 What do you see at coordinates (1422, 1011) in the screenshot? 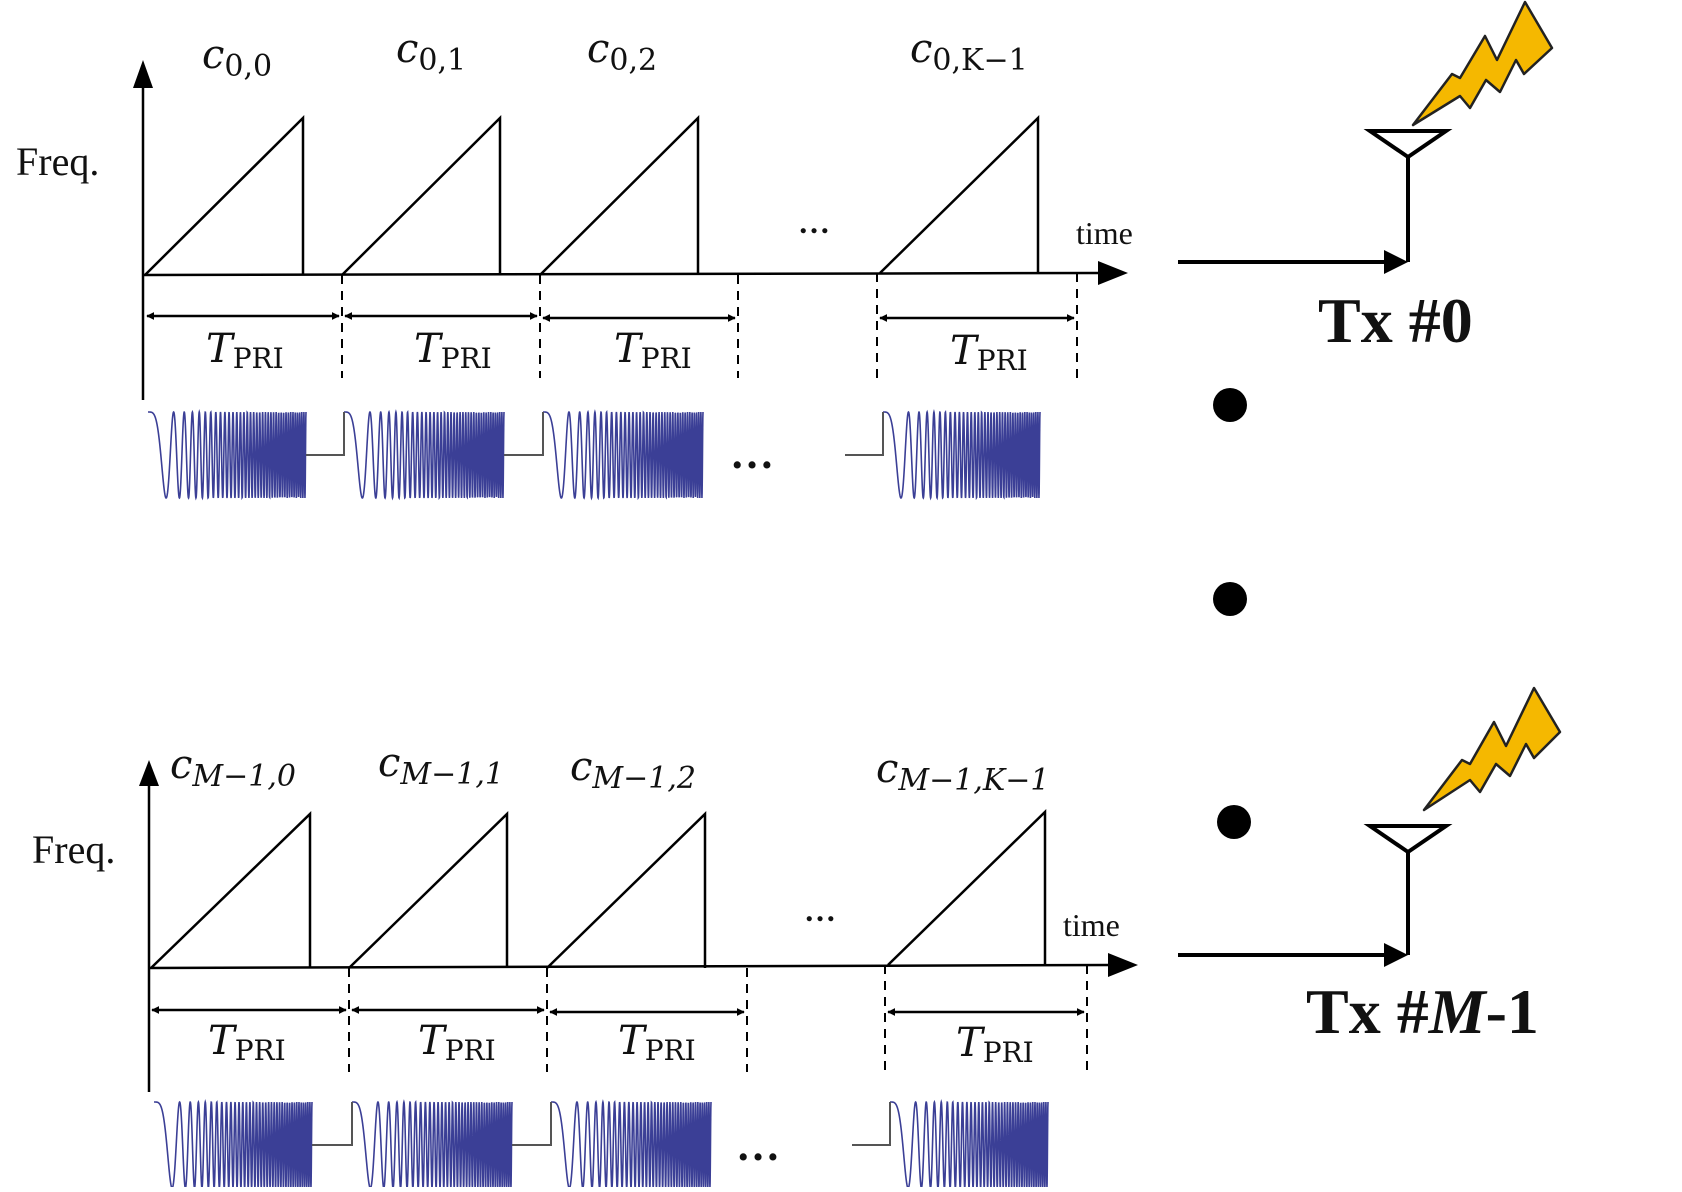
I see `tx-label: Tx #M-1` at bounding box center [1422, 1011].